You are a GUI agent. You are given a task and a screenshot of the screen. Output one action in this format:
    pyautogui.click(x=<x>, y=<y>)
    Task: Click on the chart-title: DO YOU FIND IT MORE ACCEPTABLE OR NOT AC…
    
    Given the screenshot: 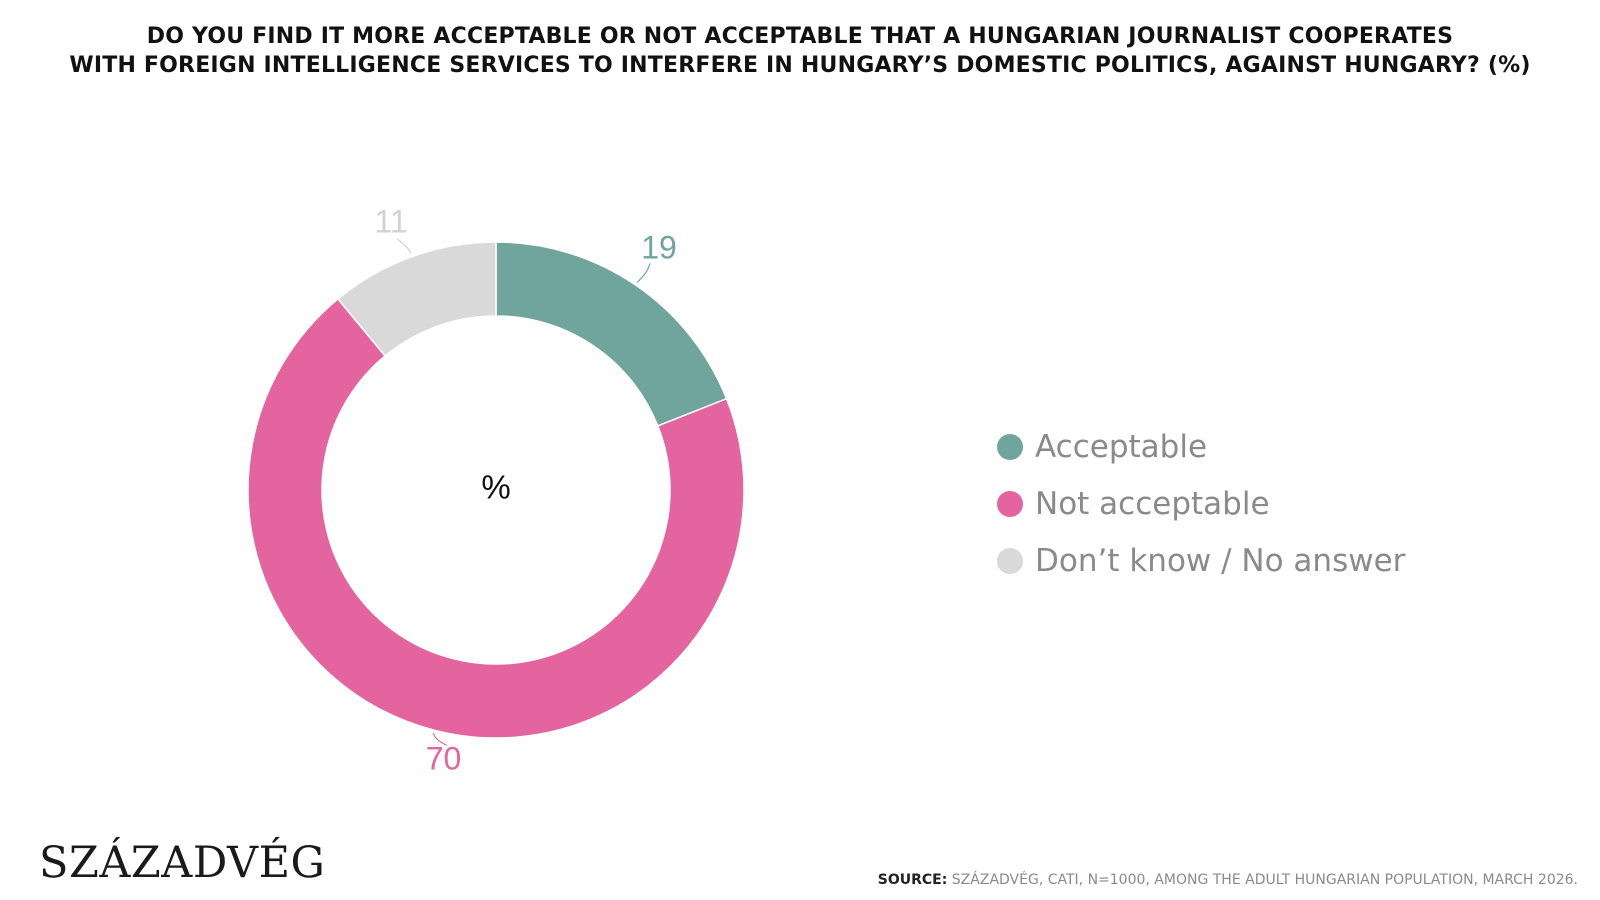 What is the action you would take?
    pyautogui.click(x=800, y=51)
    